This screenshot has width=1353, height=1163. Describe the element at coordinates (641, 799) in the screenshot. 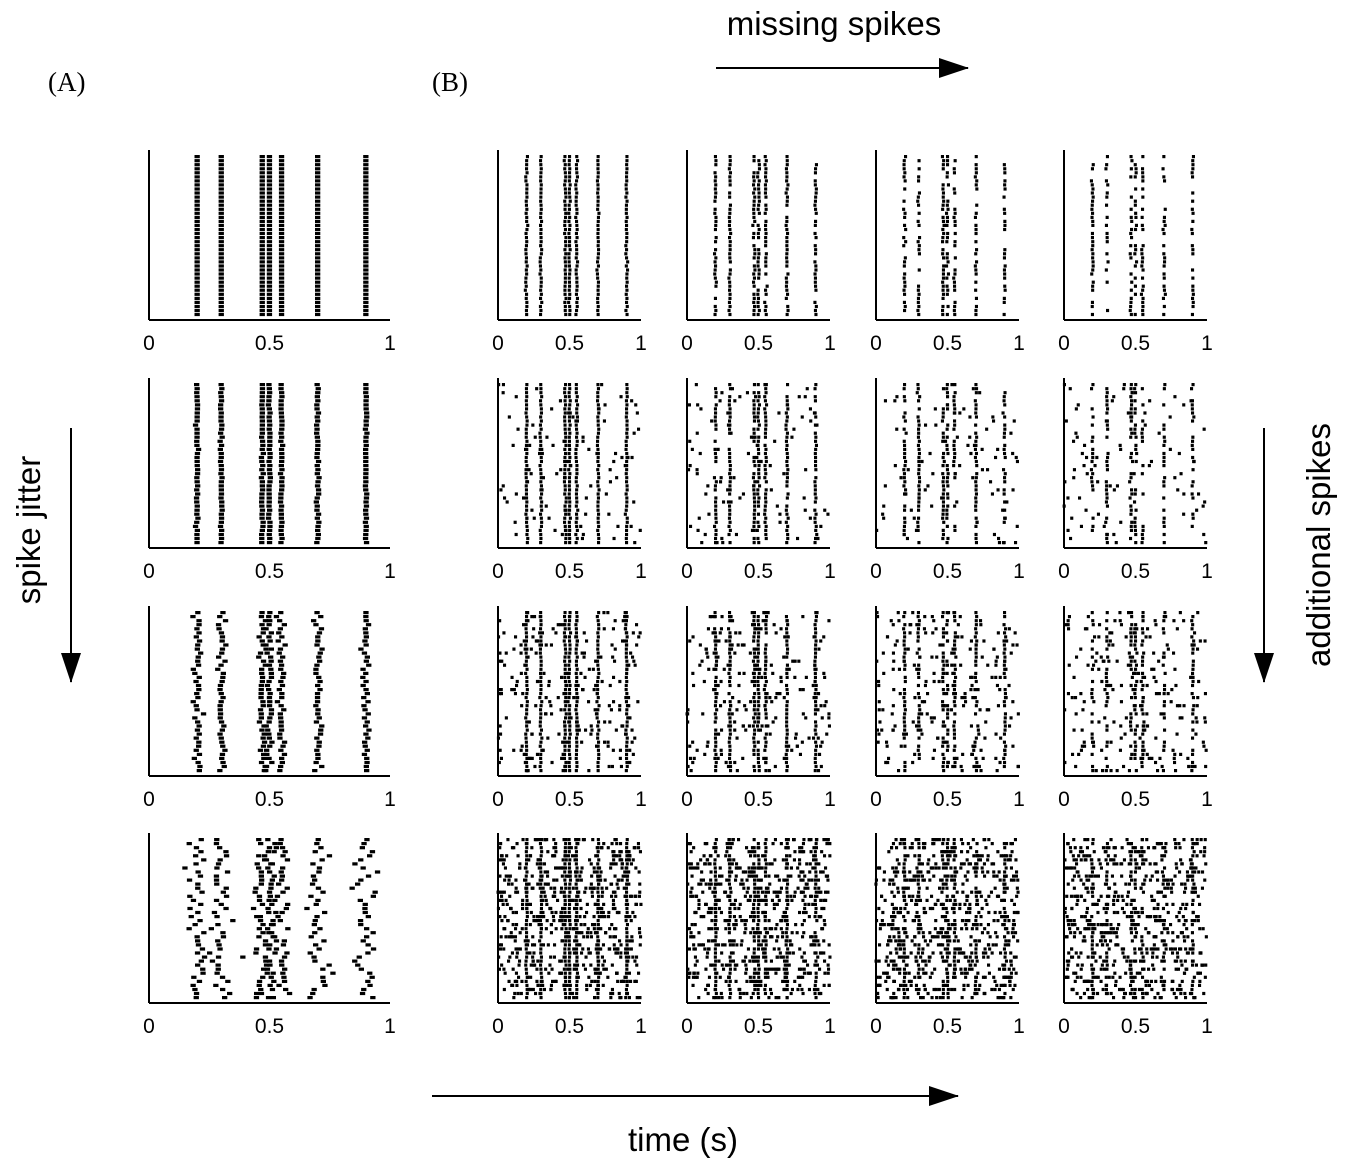

I see `x-tick-label: 1` at that location.